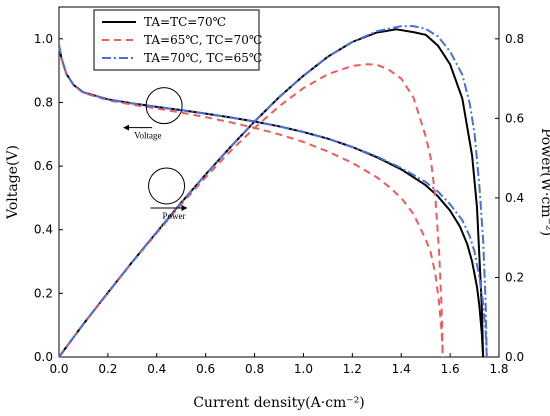  Describe the element at coordinates (205, 369) in the screenshot. I see `x-tick-label: 0.6` at that location.